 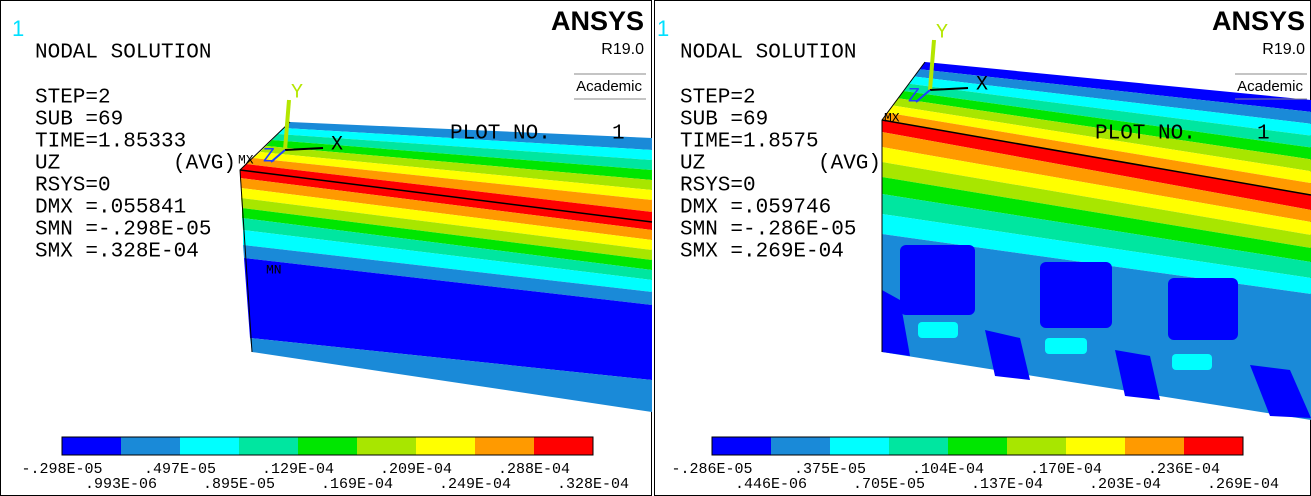 I want to click on info-line: RSYS=0, so click(x=73, y=186).